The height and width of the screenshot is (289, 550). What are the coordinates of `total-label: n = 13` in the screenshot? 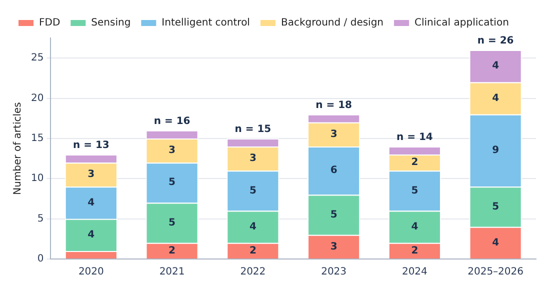 It's located at (91, 146).